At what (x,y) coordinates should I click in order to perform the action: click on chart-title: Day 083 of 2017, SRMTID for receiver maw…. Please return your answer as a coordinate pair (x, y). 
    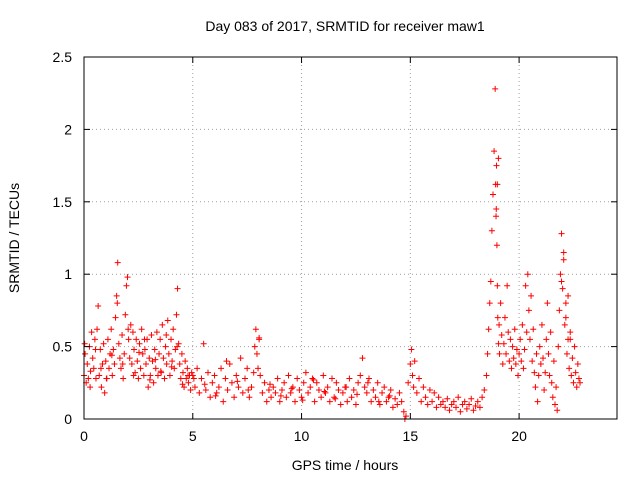
    Looking at the image, I should click on (345, 26).